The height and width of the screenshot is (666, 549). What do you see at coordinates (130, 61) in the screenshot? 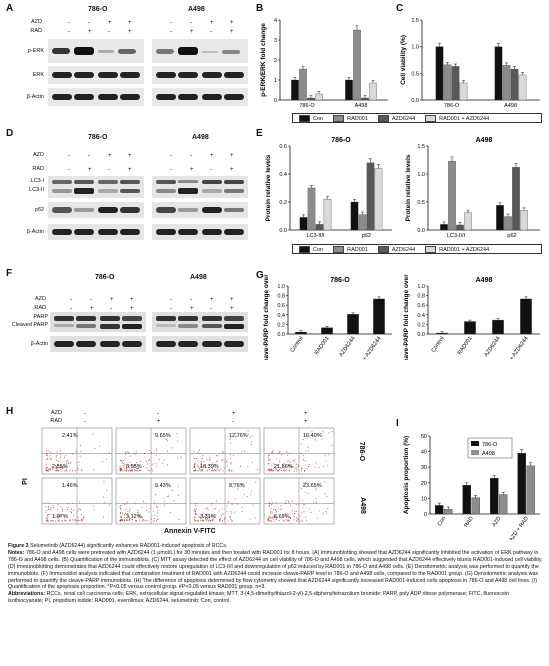
I see `blot-panel-a: 786-O A498 AZD RAD - - + + - + - + - - + + - + - +` at bounding box center [130, 61].